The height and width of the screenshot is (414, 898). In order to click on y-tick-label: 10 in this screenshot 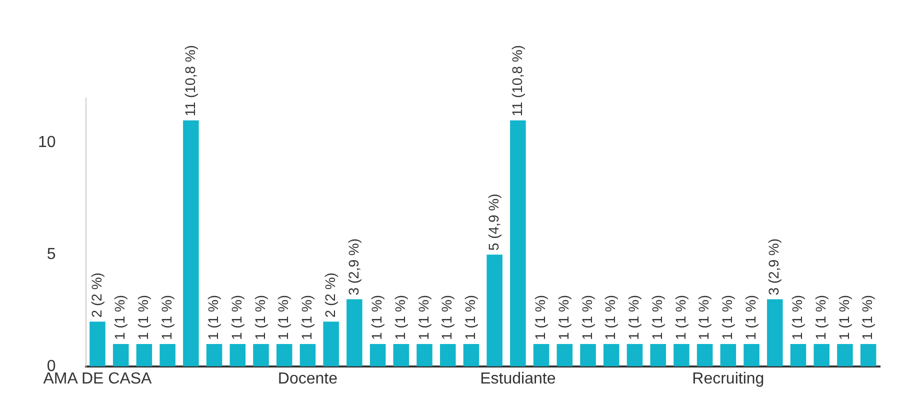, I will do `click(47, 143)`.